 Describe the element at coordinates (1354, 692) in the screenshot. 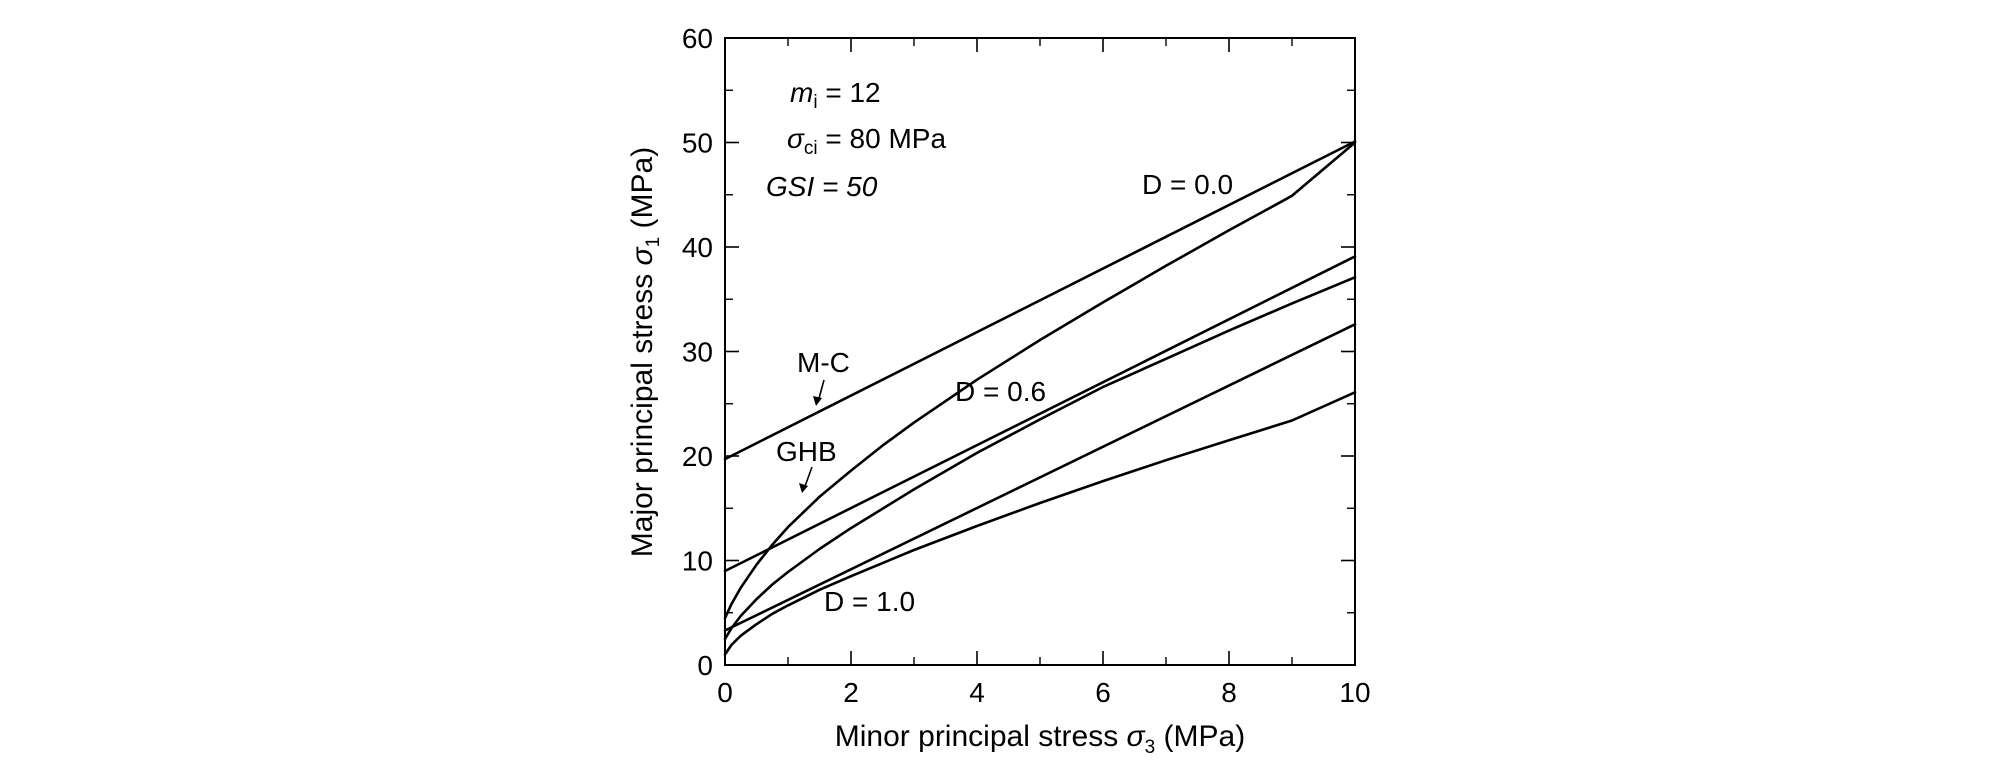

I see `x-tick-label: 10` at that location.